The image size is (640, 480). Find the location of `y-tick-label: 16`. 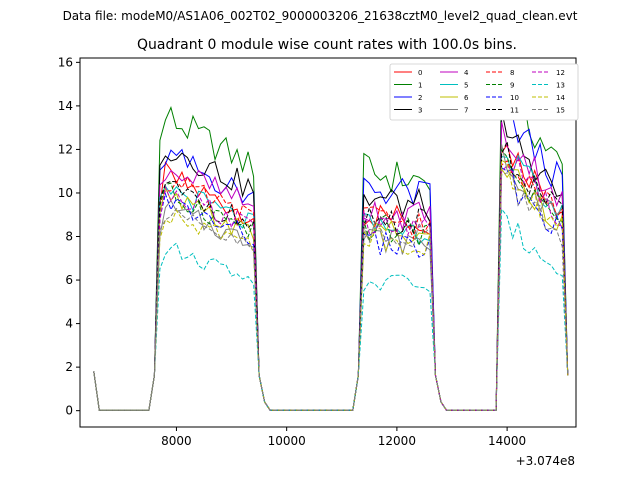

y-tick-label: 16 is located at coordinates (65, 62).